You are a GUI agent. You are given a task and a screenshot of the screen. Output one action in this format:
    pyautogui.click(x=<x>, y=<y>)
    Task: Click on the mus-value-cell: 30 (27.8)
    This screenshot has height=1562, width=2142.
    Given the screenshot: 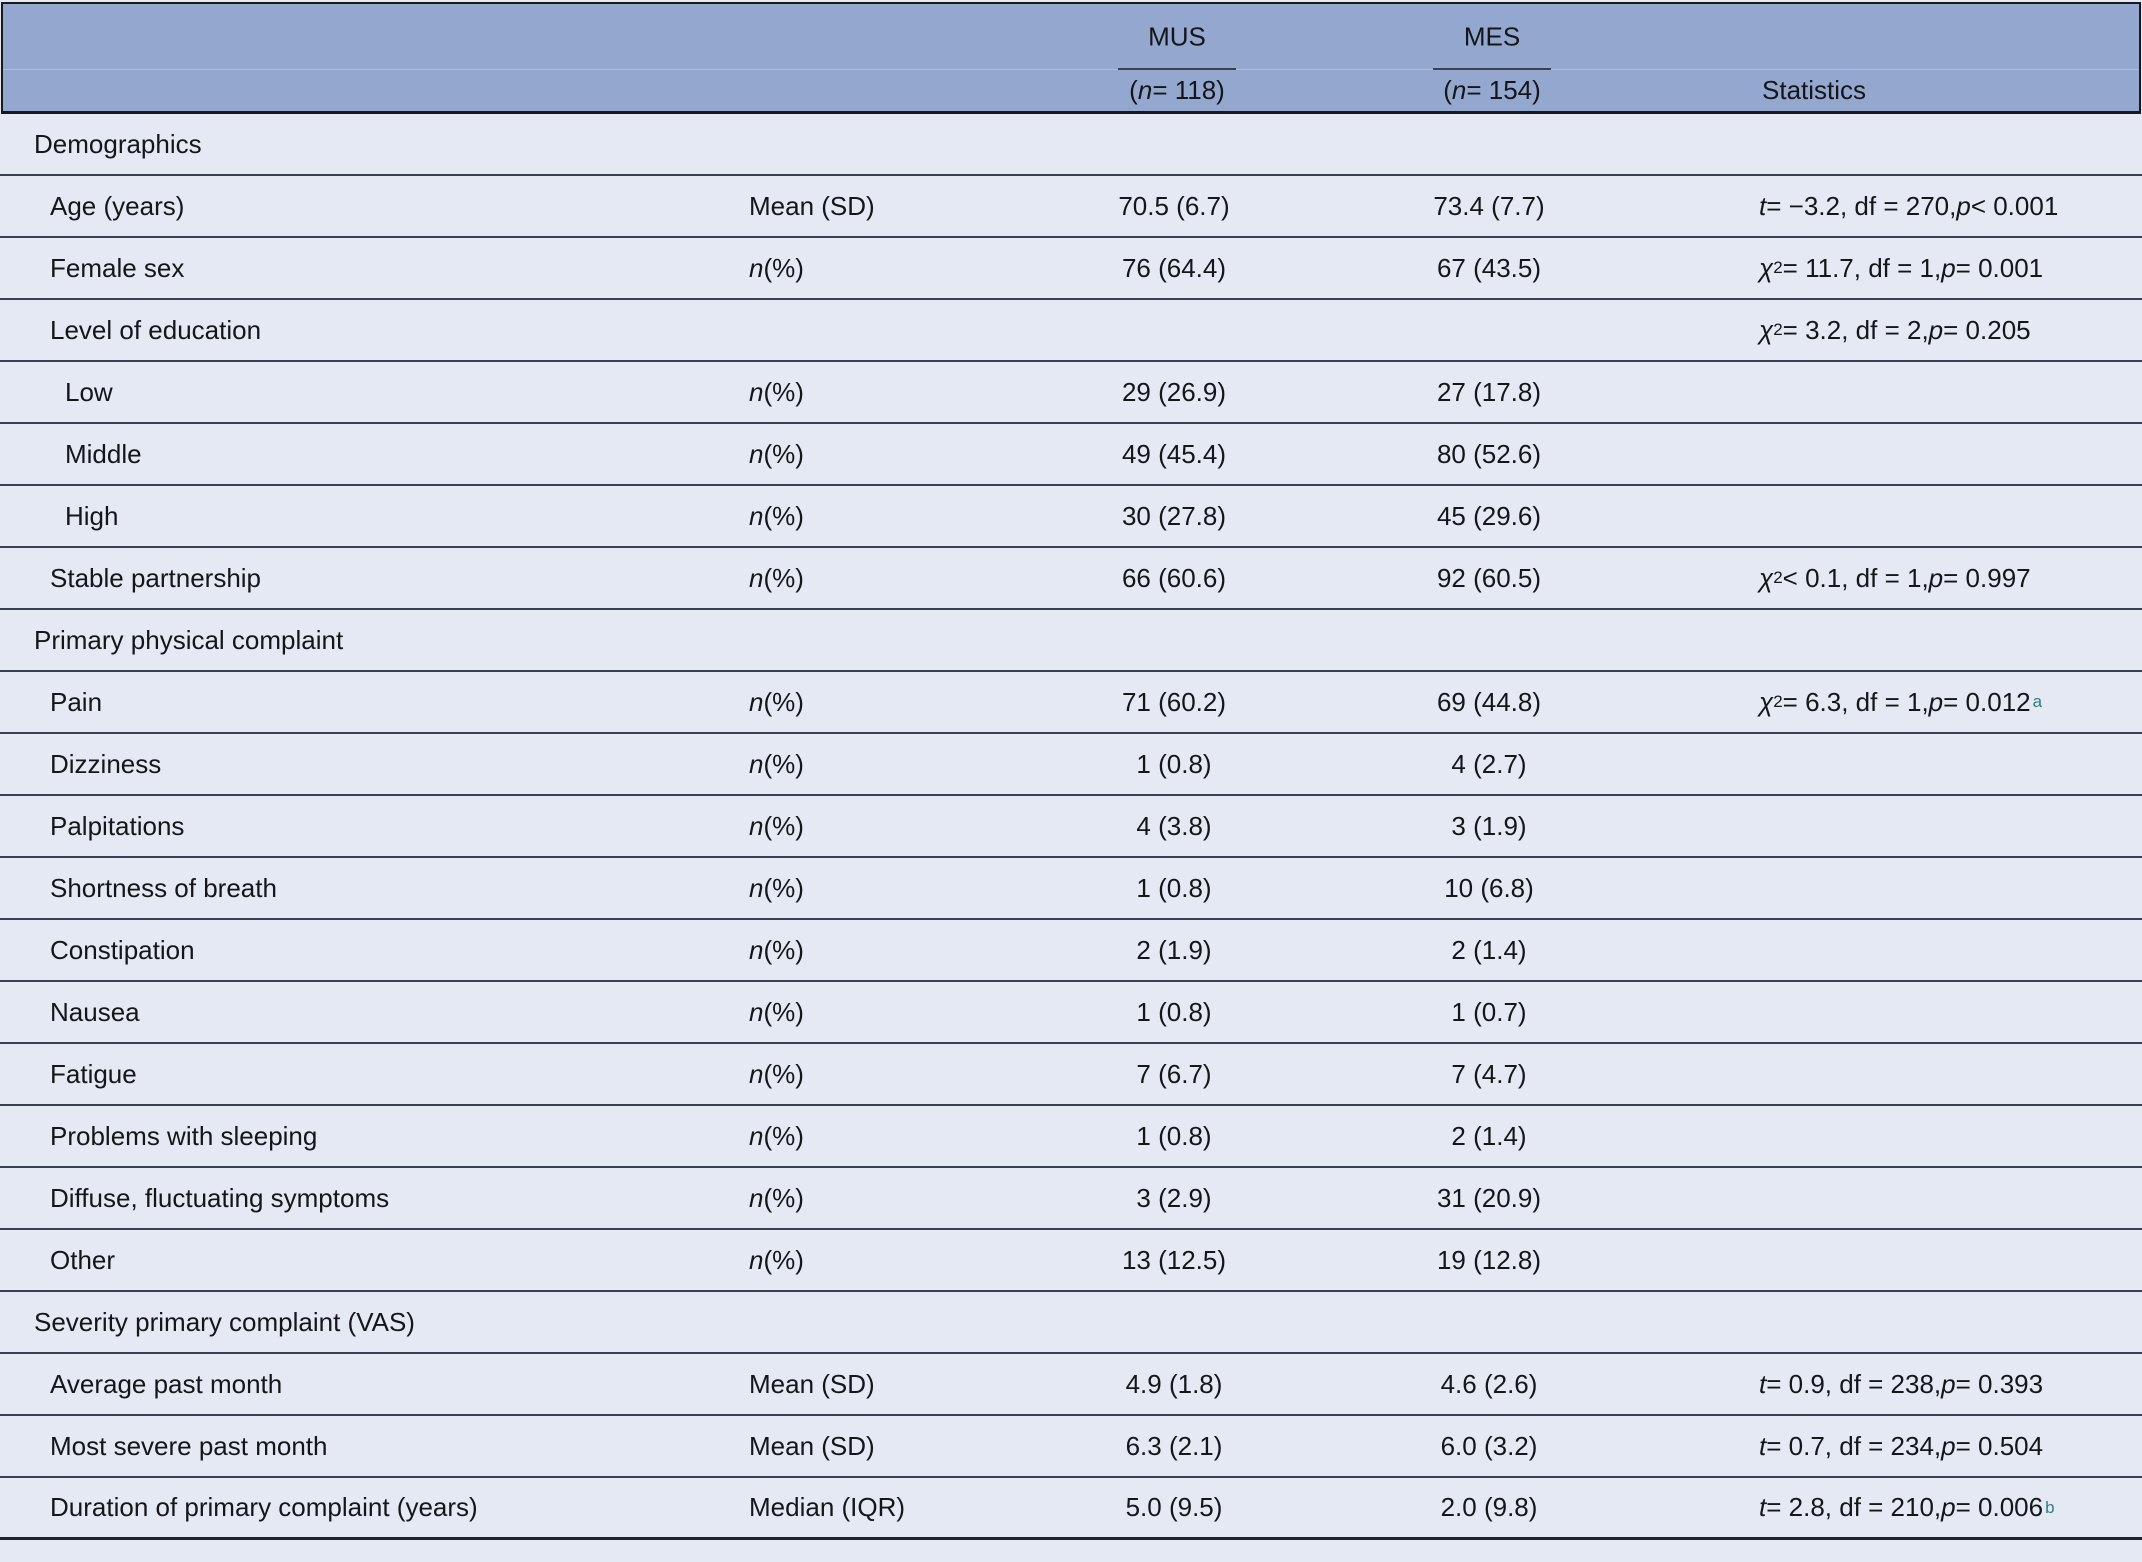 What is the action you would take?
    pyautogui.click(x=1174, y=516)
    